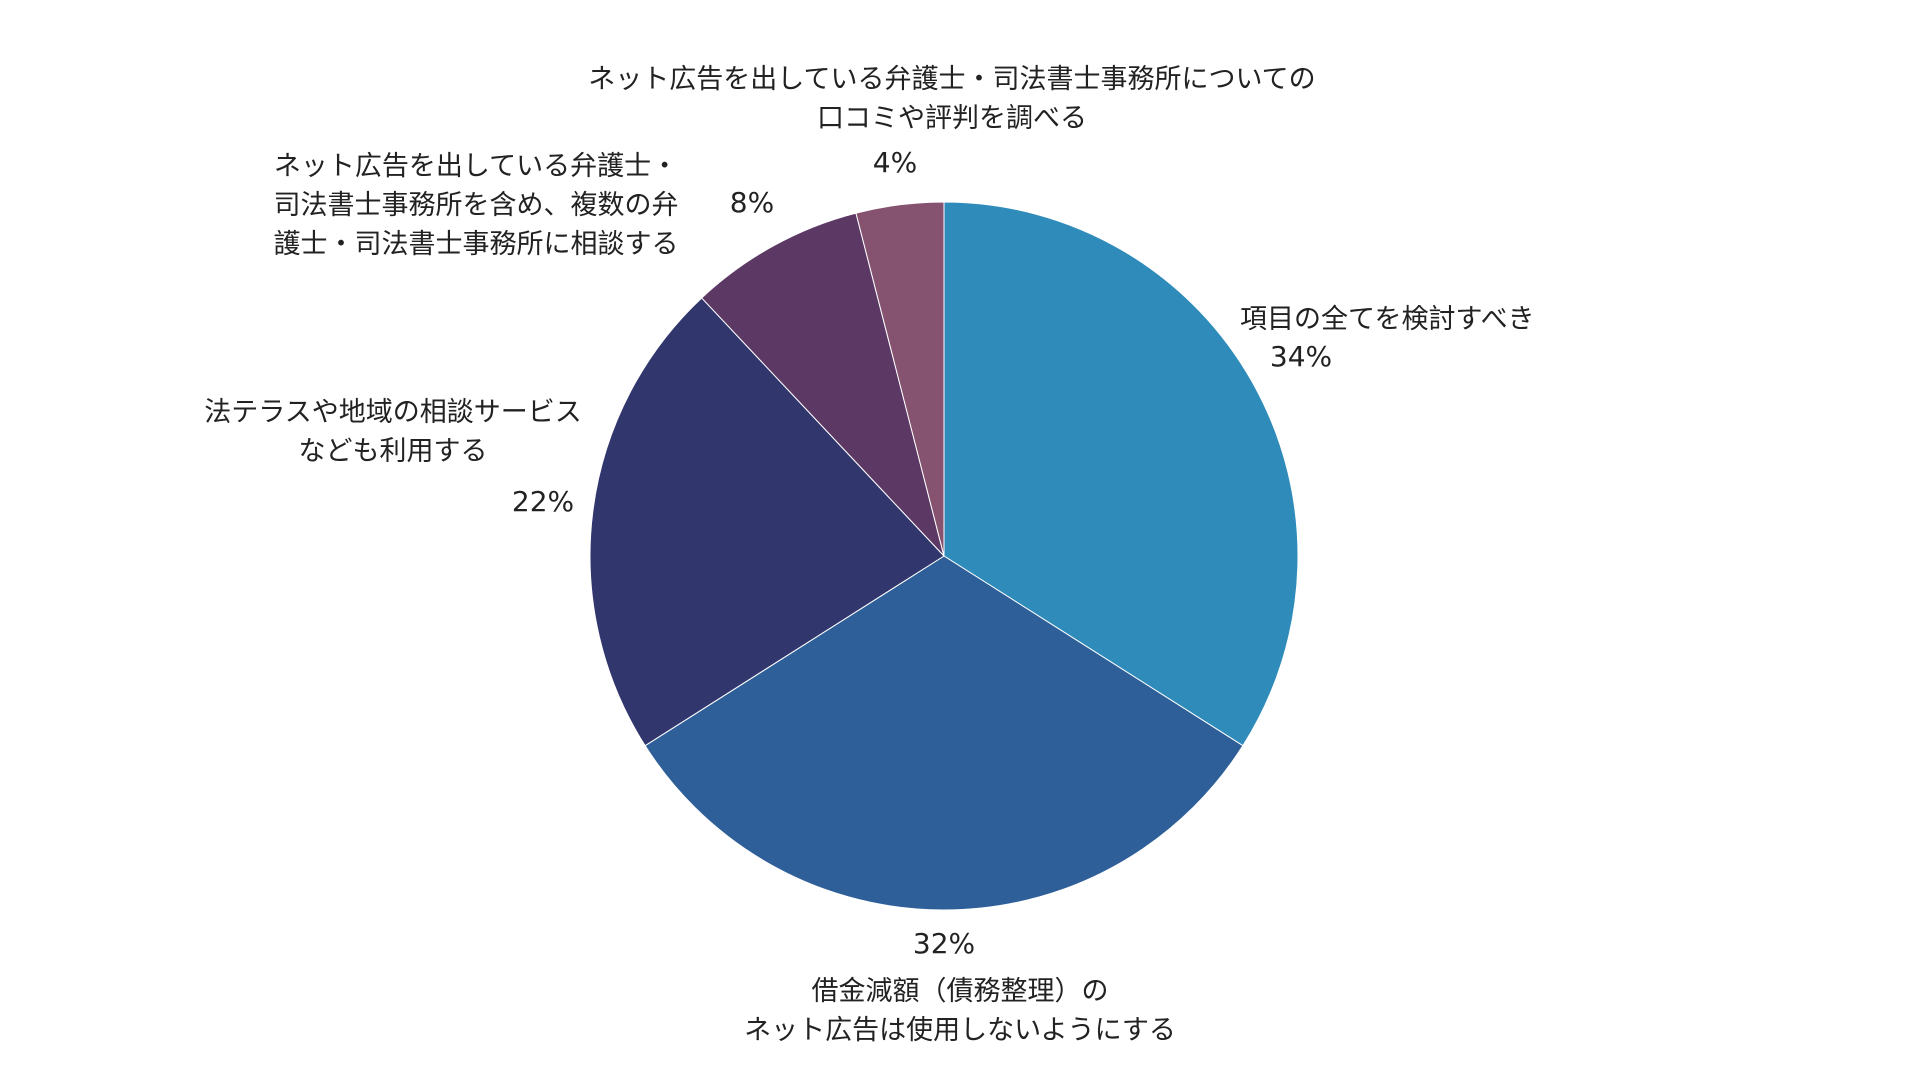 The image size is (1920, 1080). Describe the element at coordinates (960, 1011) in the screenshot. I see `slice-label-2: 借金減額（債務整理）のネット広告は使用しないようにする` at that location.